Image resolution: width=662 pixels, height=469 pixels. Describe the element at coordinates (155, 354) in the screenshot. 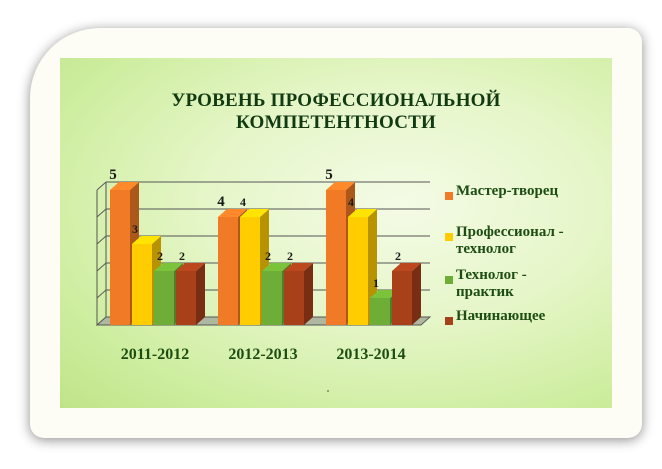

I see `x-tick-label: 2011-2012` at that location.